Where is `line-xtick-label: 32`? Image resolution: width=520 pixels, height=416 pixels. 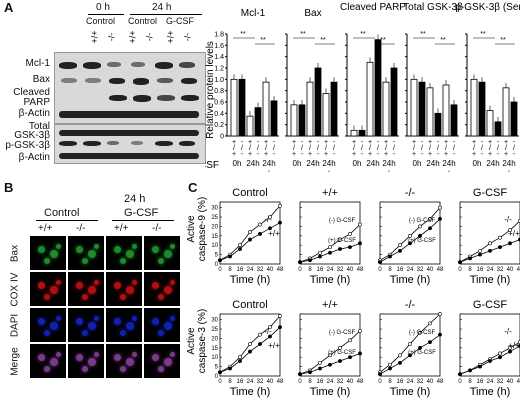 line-xtick-label: 32 is located at coordinates (340, 270).